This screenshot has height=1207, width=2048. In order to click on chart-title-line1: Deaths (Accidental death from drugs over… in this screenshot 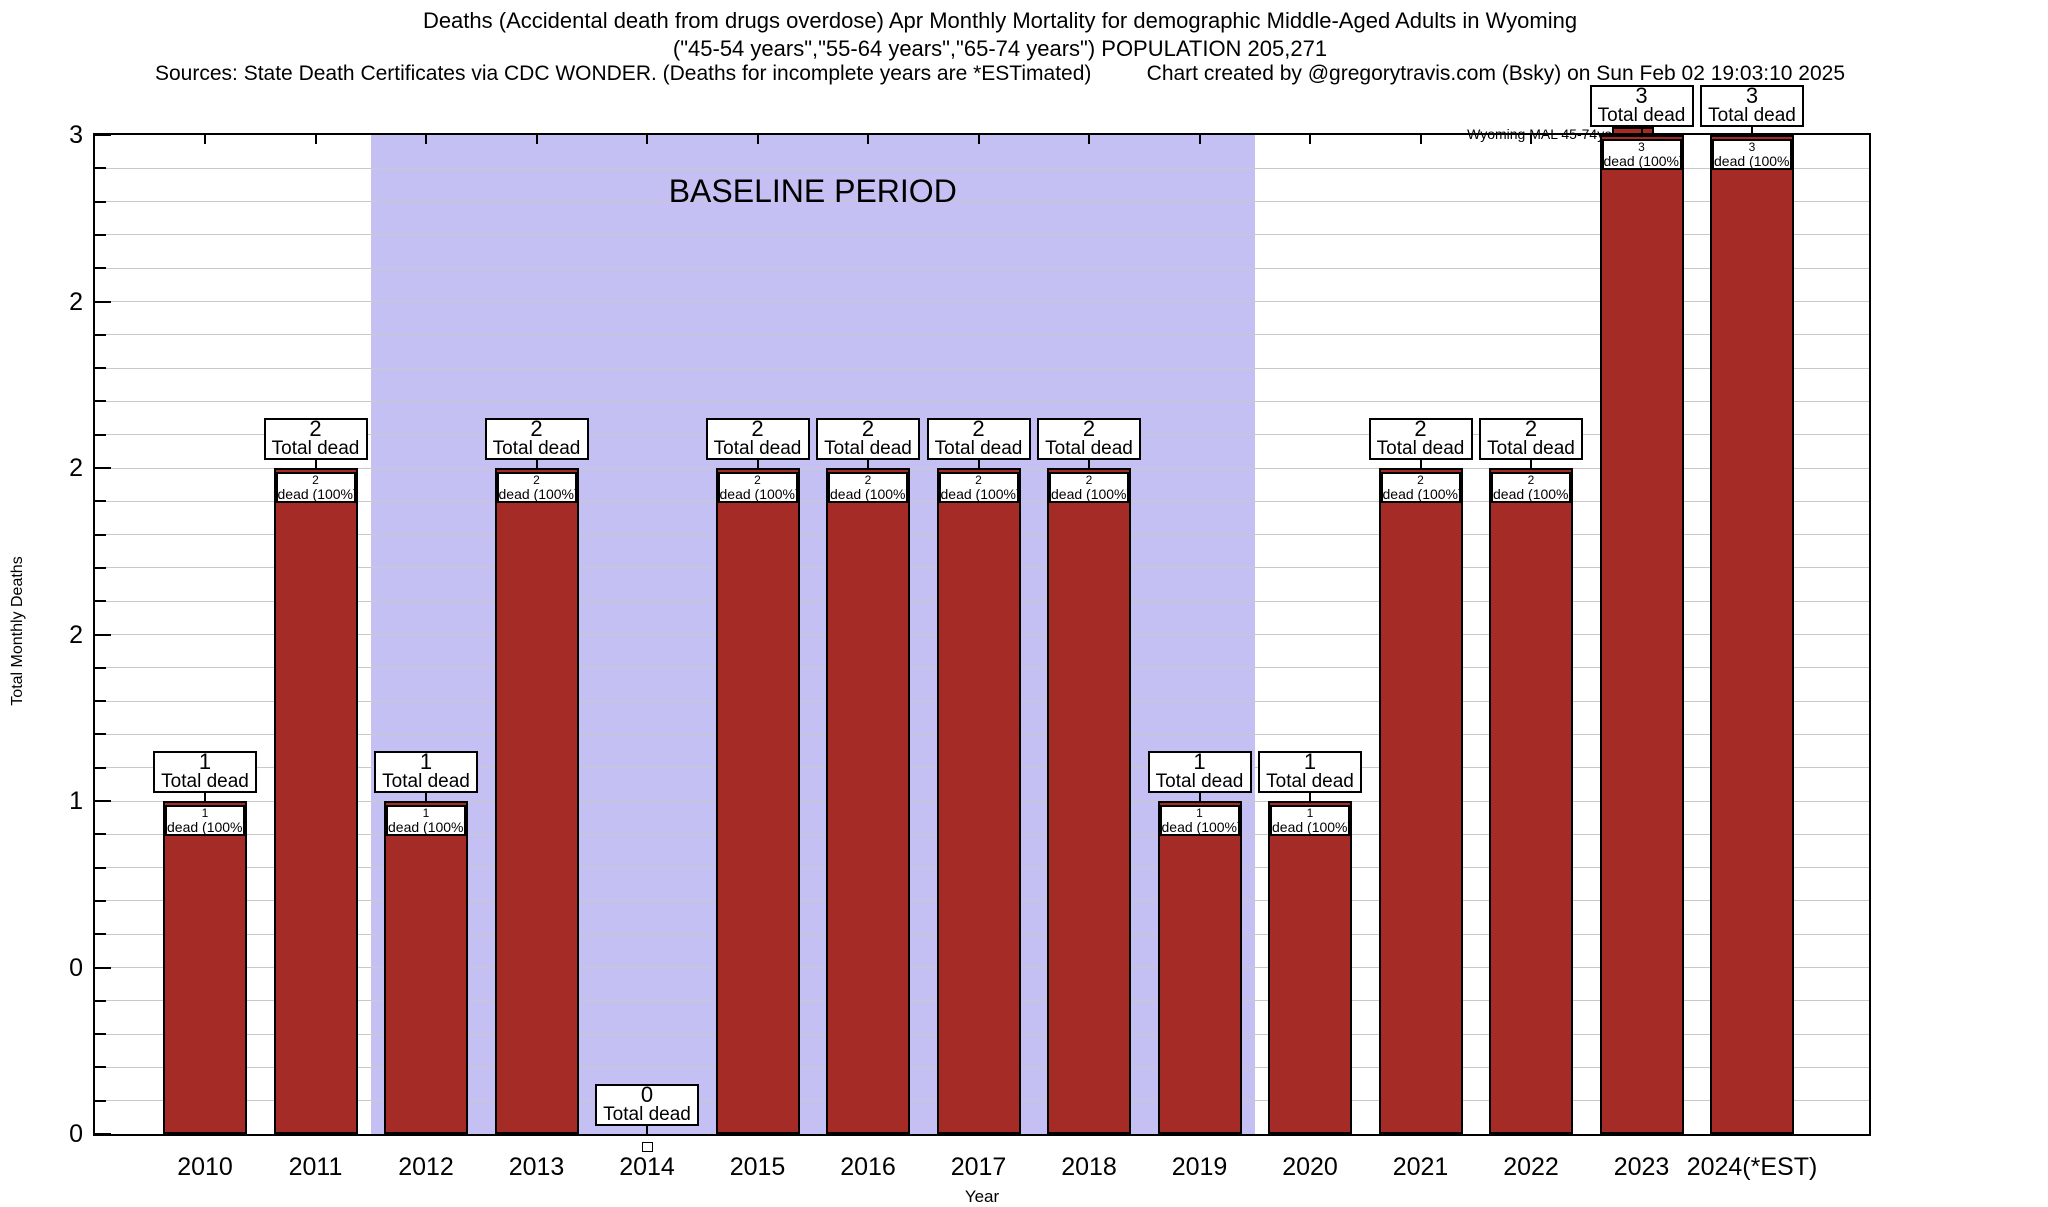, I will do `click(1000, 20)`.